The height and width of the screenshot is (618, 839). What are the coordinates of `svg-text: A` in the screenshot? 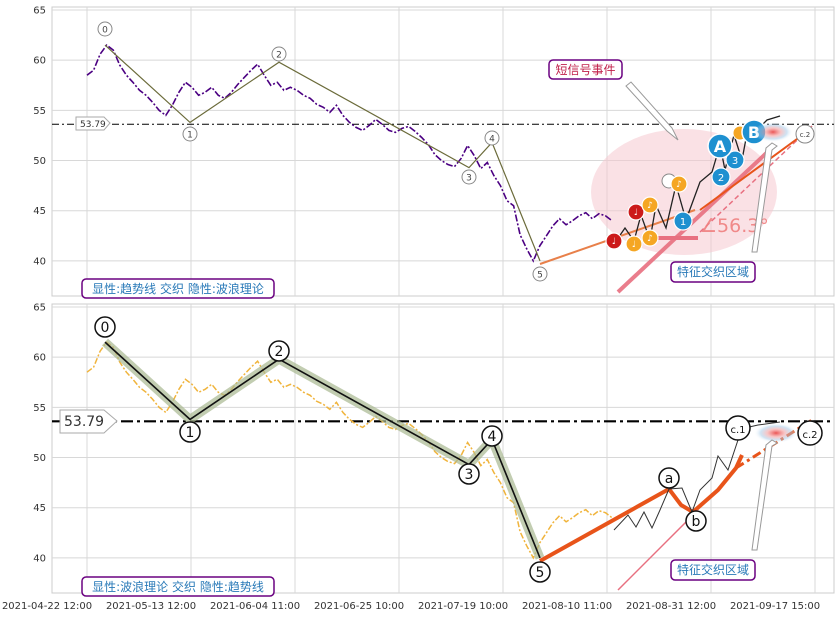 It's located at (720, 146).